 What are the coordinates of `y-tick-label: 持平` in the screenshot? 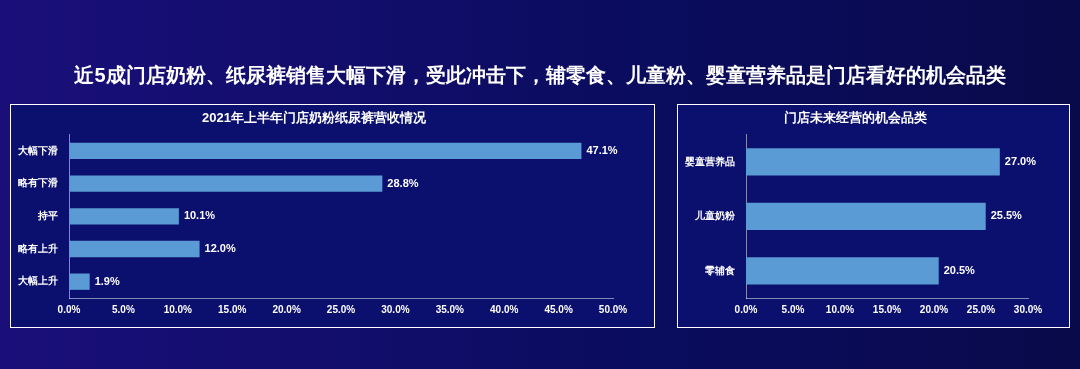 It's located at (47, 216).